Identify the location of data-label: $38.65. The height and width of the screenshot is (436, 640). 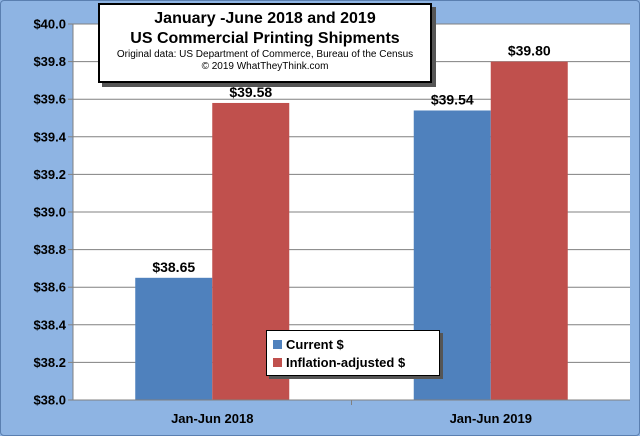
(173, 267).